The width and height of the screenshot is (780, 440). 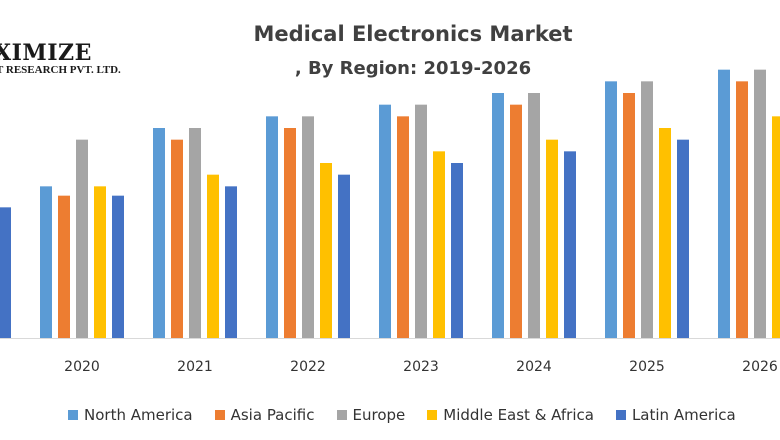 What do you see at coordinates (760, 367) in the screenshot?
I see `x-tick-label-2026: 2026` at bounding box center [760, 367].